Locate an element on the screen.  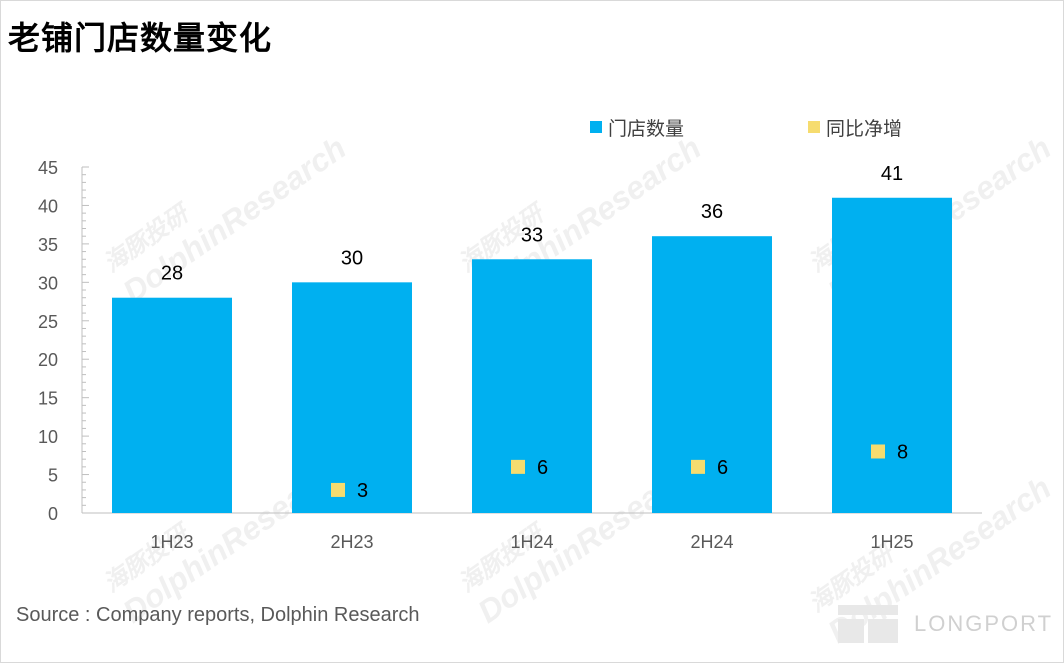
longport-logo: LONGPORT is located at coordinates (945, 624).